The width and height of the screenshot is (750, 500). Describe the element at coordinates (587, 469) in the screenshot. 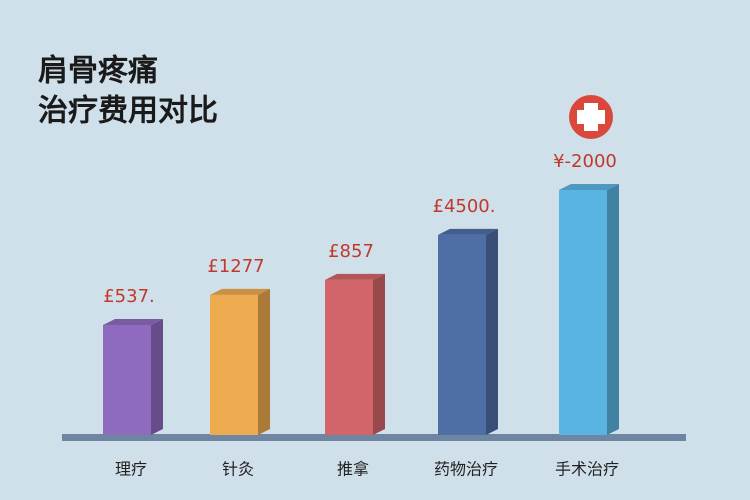

I see `x-tick-label: 手术治疗` at that location.